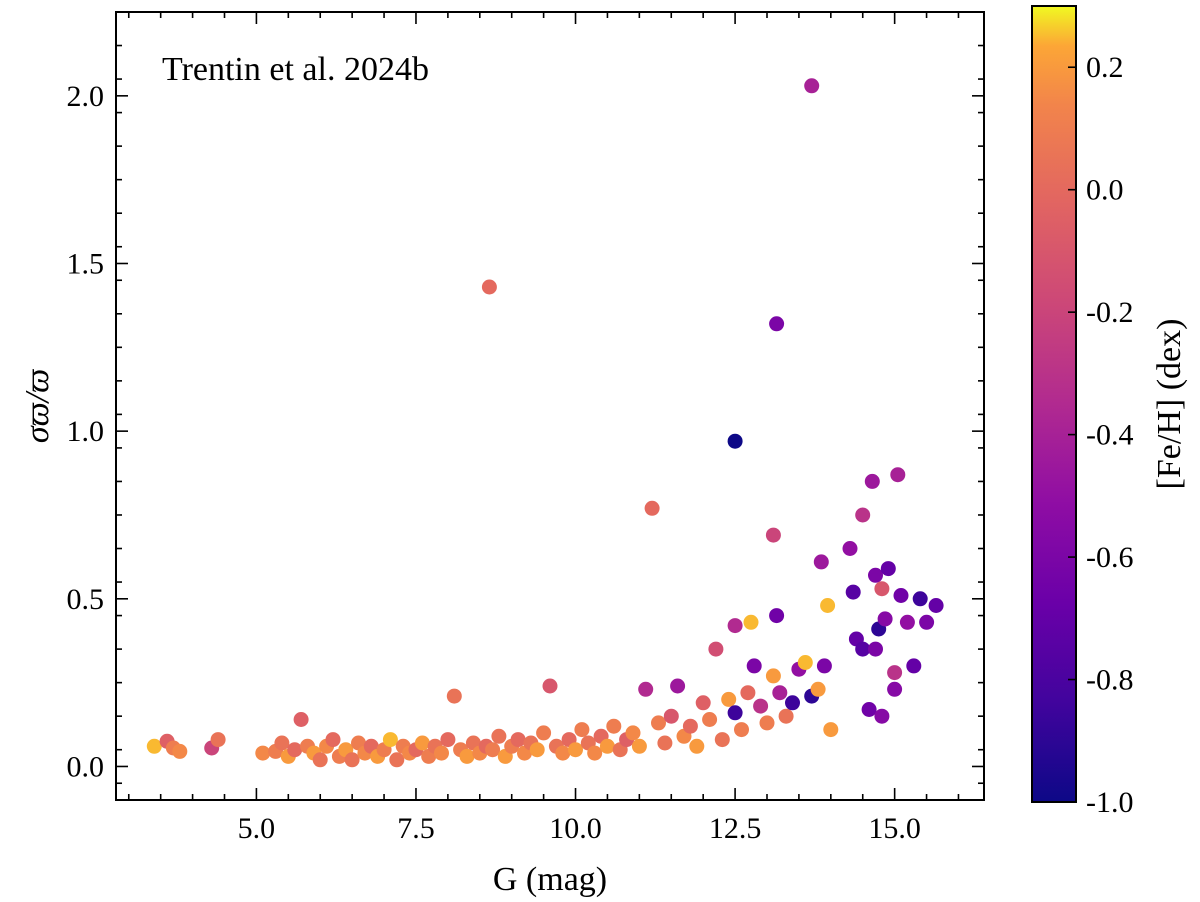 This screenshot has height=902, width=1200. Describe the element at coordinates (1054, 404) in the screenshot. I see `colorbar` at that location.